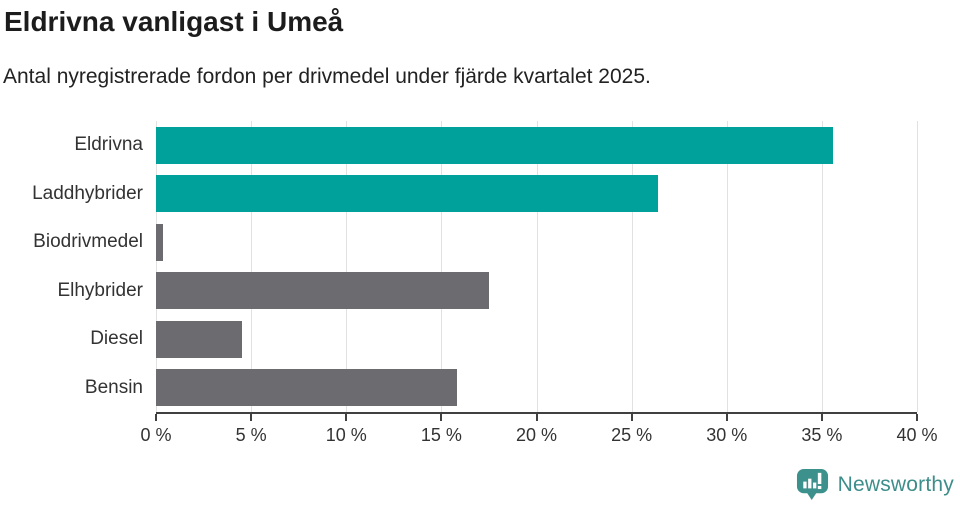 The width and height of the screenshot is (960, 505). Describe the element at coordinates (108, 144) in the screenshot. I see `category-label: Eldrivna` at that location.